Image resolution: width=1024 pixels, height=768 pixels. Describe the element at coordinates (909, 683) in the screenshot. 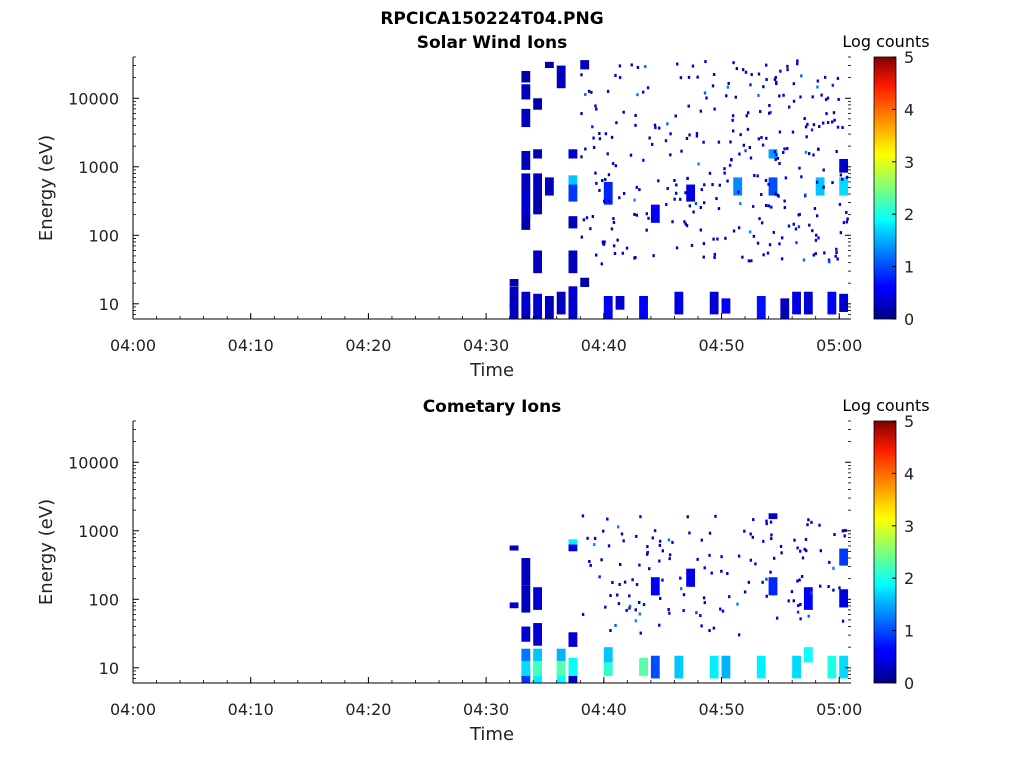

I see `colorbar-tick-label: 0` at that location.